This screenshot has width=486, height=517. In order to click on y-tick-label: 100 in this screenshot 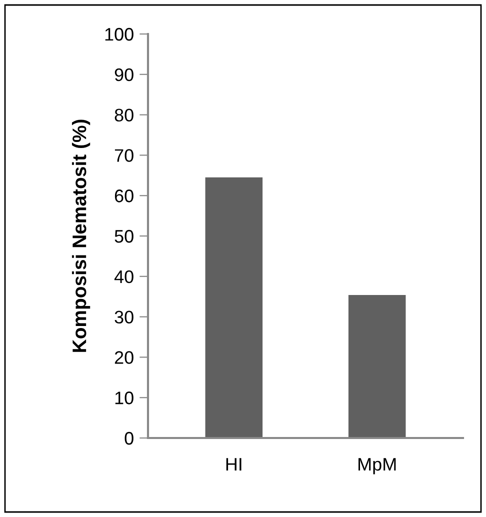, I will do `click(119, 34)`.